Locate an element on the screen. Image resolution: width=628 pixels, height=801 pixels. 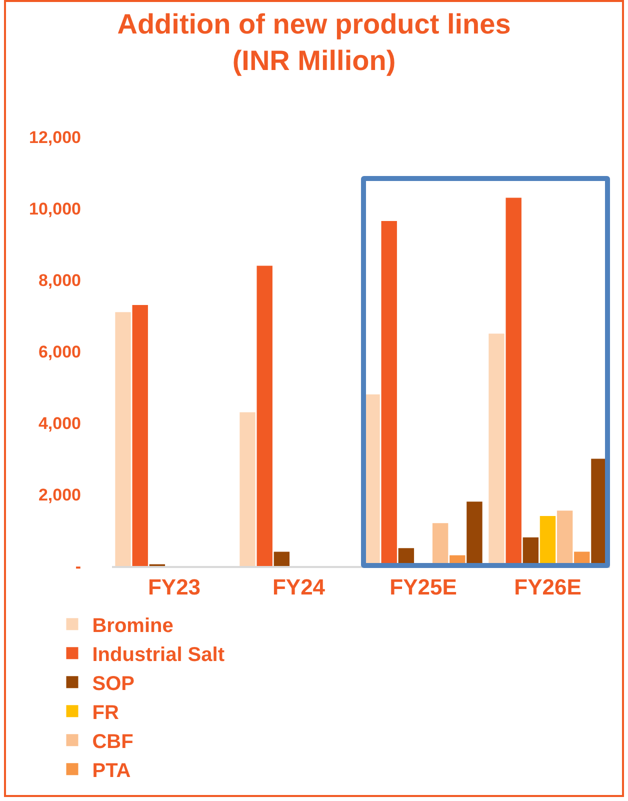
y-tick-label: 6,000 is located at coordinates (59, 352).